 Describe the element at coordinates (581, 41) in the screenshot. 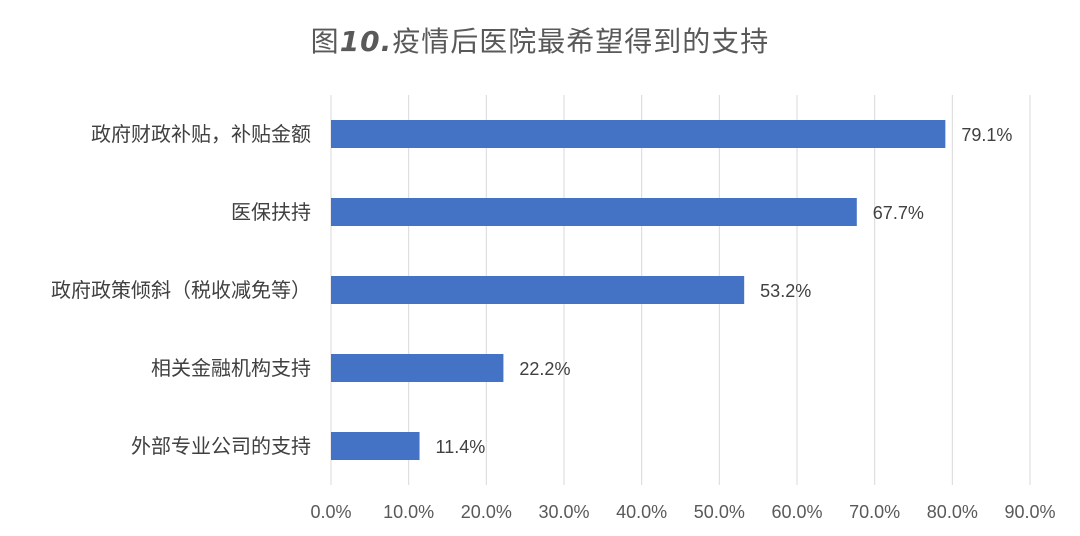

I see `chart-title-text: 疫情后医院最希望得到的支持` at that location.